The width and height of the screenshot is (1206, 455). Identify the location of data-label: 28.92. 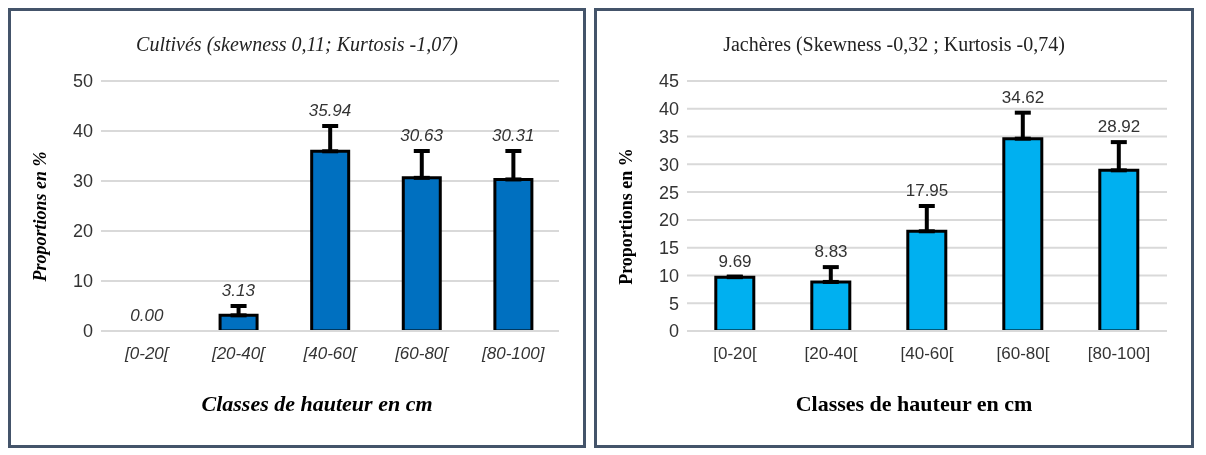
(1119, 127).